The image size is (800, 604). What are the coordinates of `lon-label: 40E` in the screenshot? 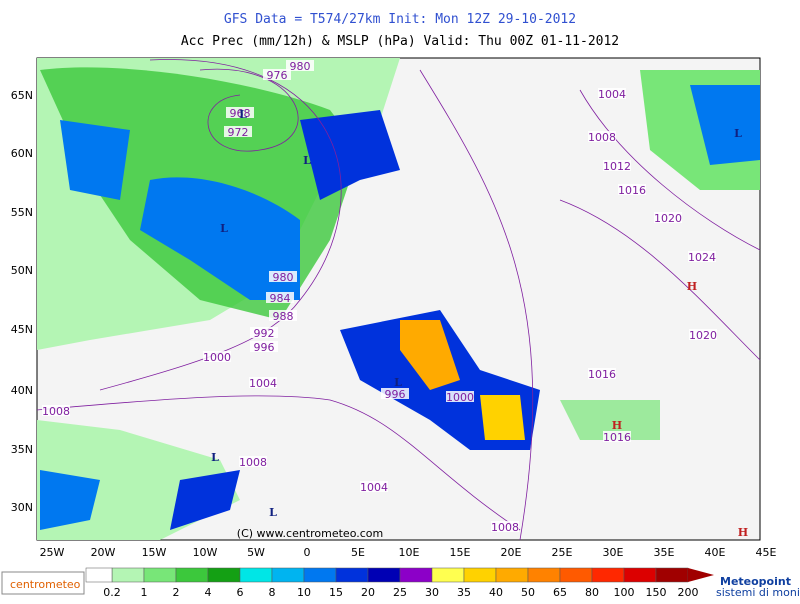 It's located at (715, 552).